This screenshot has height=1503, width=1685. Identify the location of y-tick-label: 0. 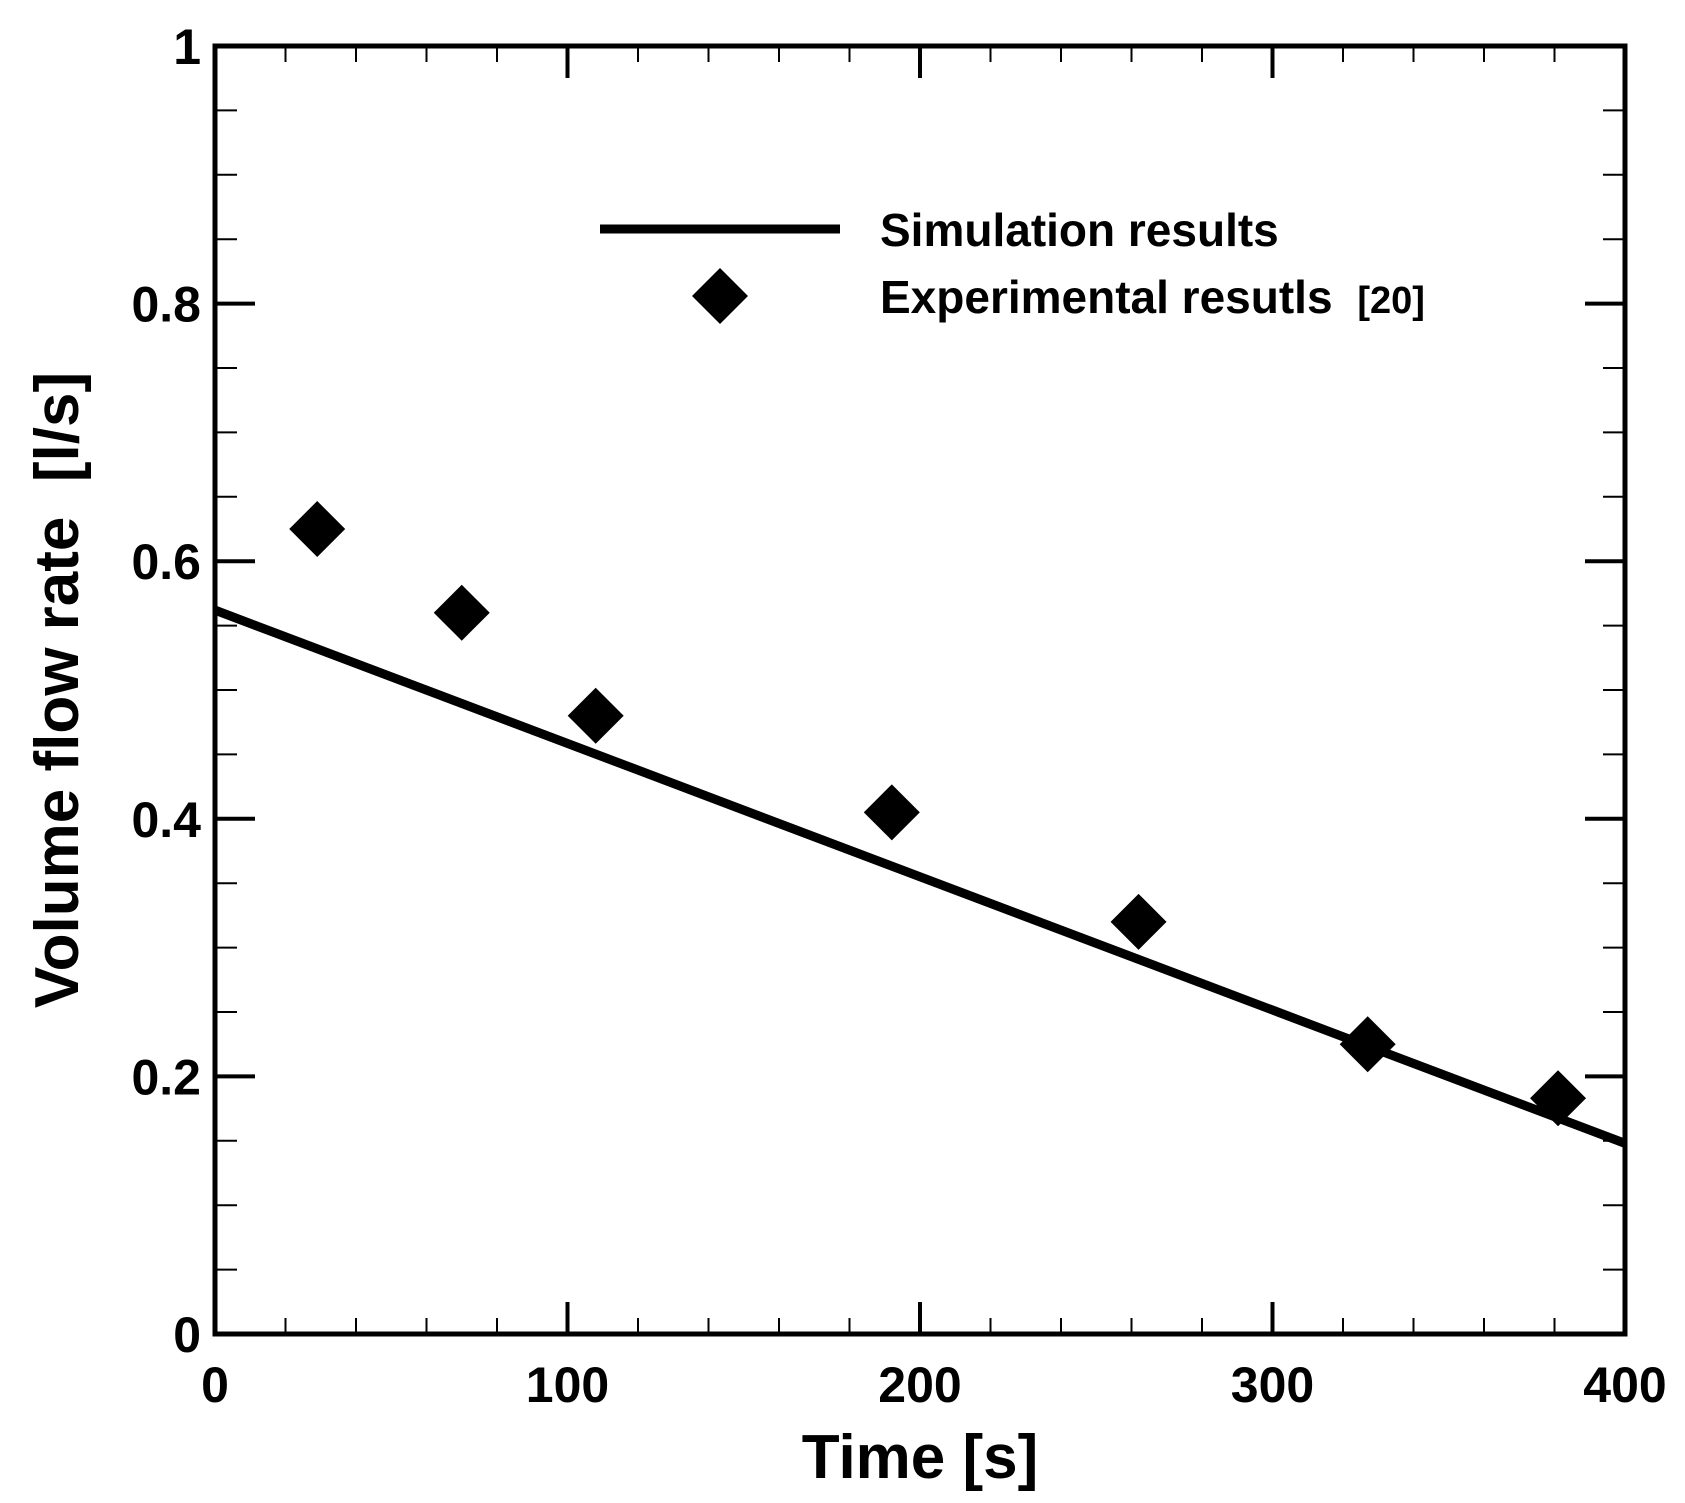
(187, 1335).